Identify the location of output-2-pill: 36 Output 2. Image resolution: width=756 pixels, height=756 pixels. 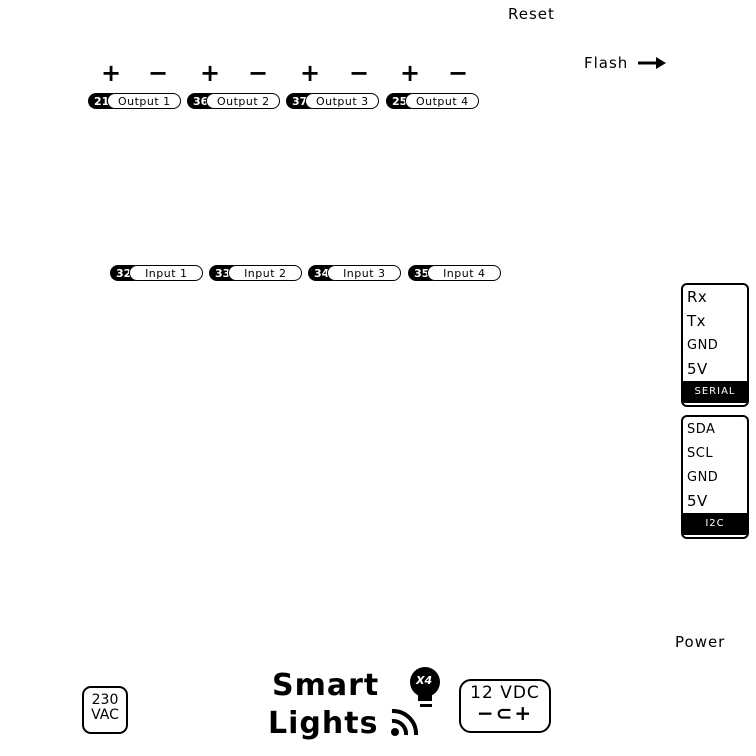
(234, 101).